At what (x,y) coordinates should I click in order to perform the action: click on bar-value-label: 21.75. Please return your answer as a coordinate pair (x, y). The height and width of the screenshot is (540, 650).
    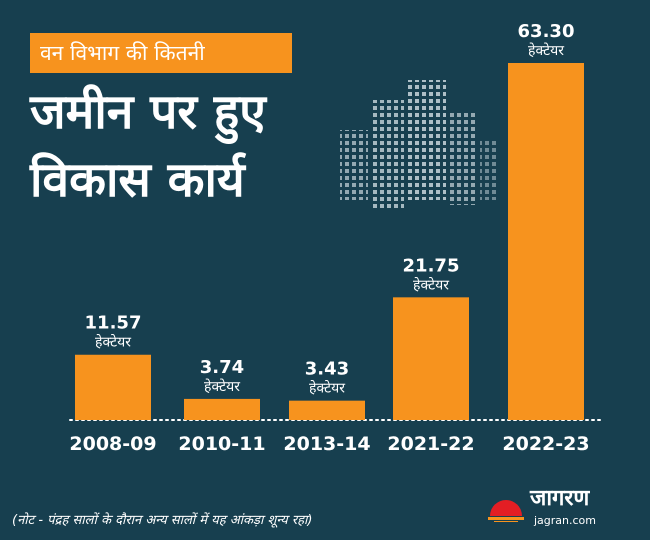
    Looking at the image, I should click on (431, 265).